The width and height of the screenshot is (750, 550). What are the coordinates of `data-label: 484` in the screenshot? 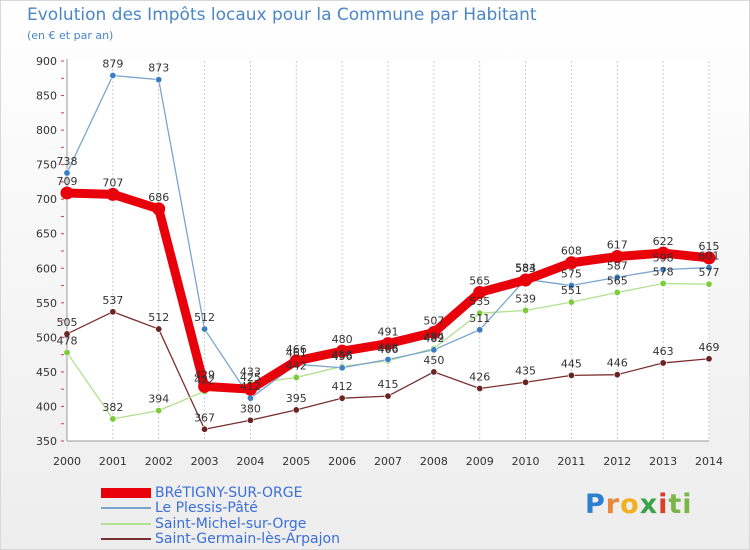 It's located at (433, 336).